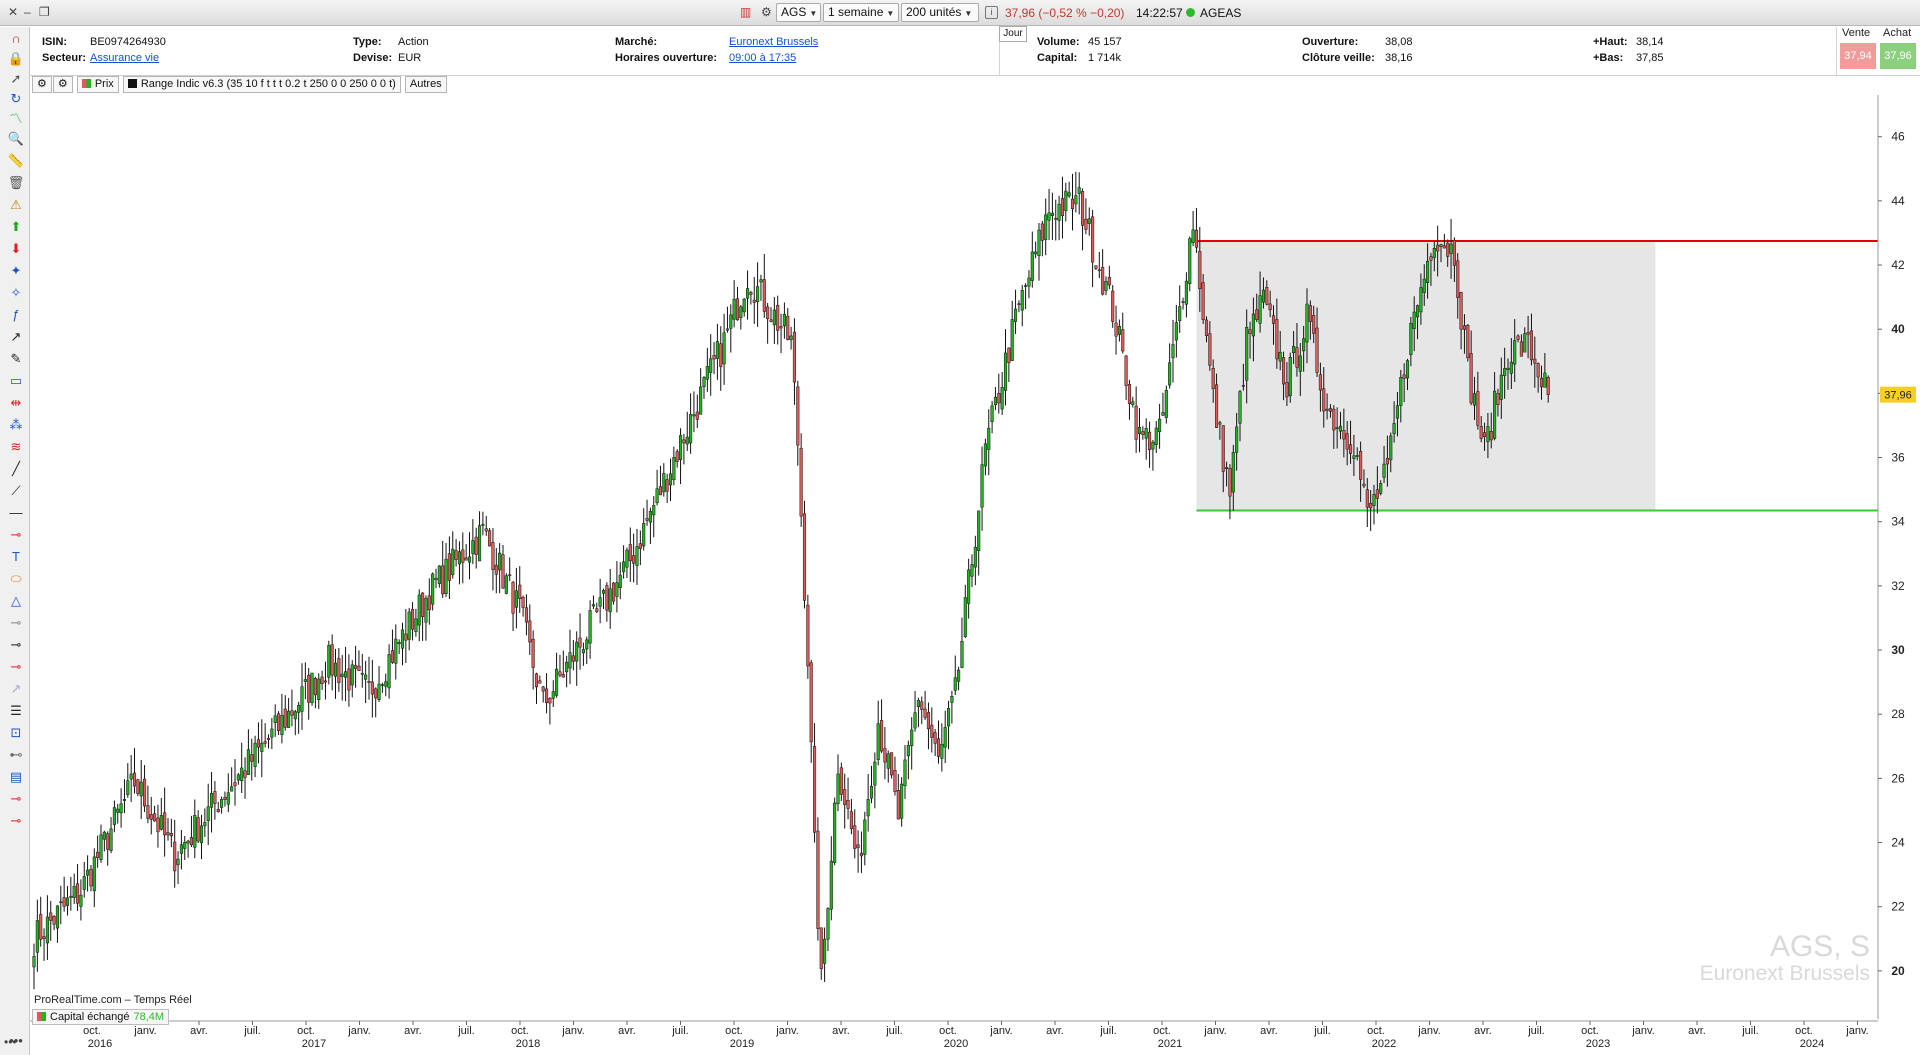 Image resolution: width=1920 pixels, height=1055 pixels. What do you see at coordinates (16, 402) in the screenshot?
I see `hline-icon: ⇹` at bounding box center [16, 402].